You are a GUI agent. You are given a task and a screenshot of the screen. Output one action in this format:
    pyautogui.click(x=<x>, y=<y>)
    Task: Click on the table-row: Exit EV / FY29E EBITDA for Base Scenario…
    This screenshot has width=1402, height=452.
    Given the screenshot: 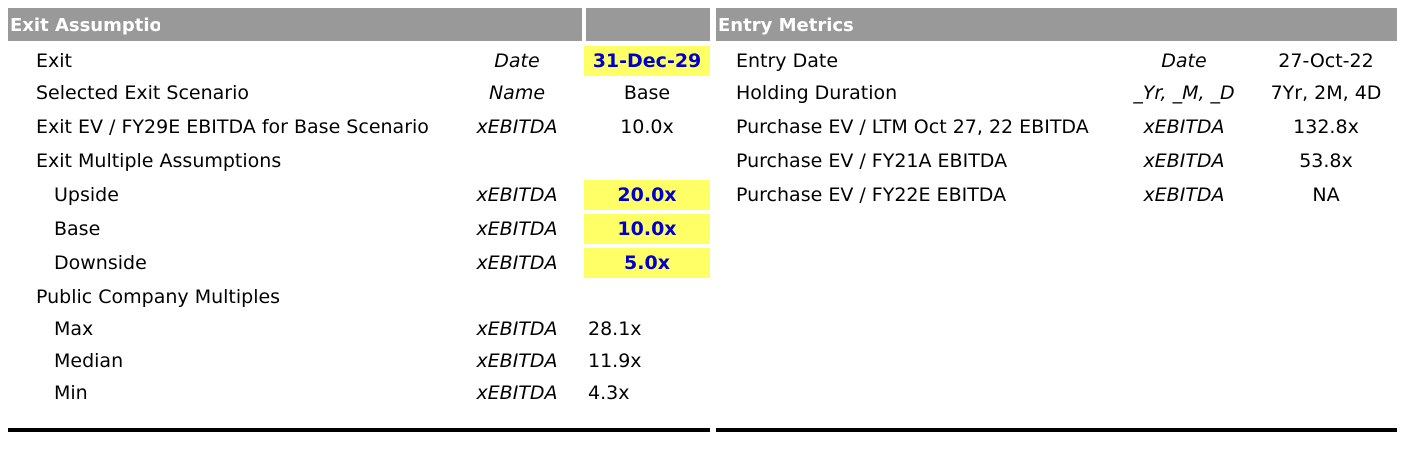 What is the action you would take?
    pyautogui.click(x=359, y=127)
    